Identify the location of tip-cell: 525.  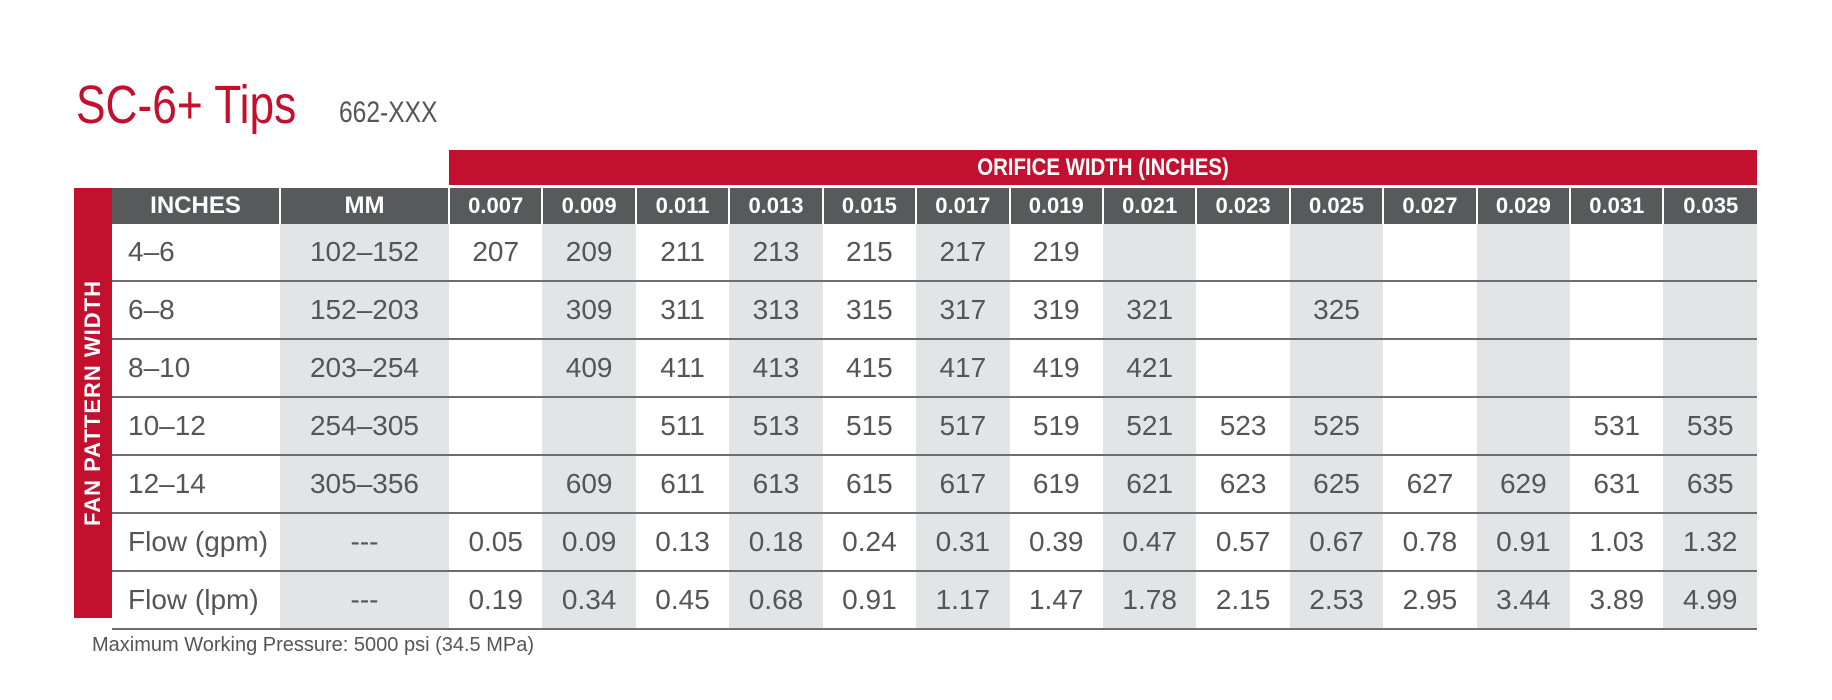
(1336, 426).